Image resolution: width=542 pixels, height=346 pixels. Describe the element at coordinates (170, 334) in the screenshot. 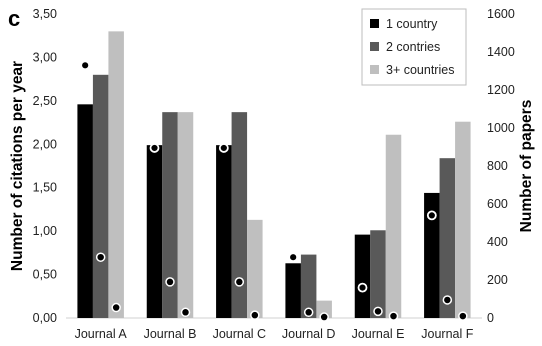

I see `x-tick-label: Journal B` at that location.